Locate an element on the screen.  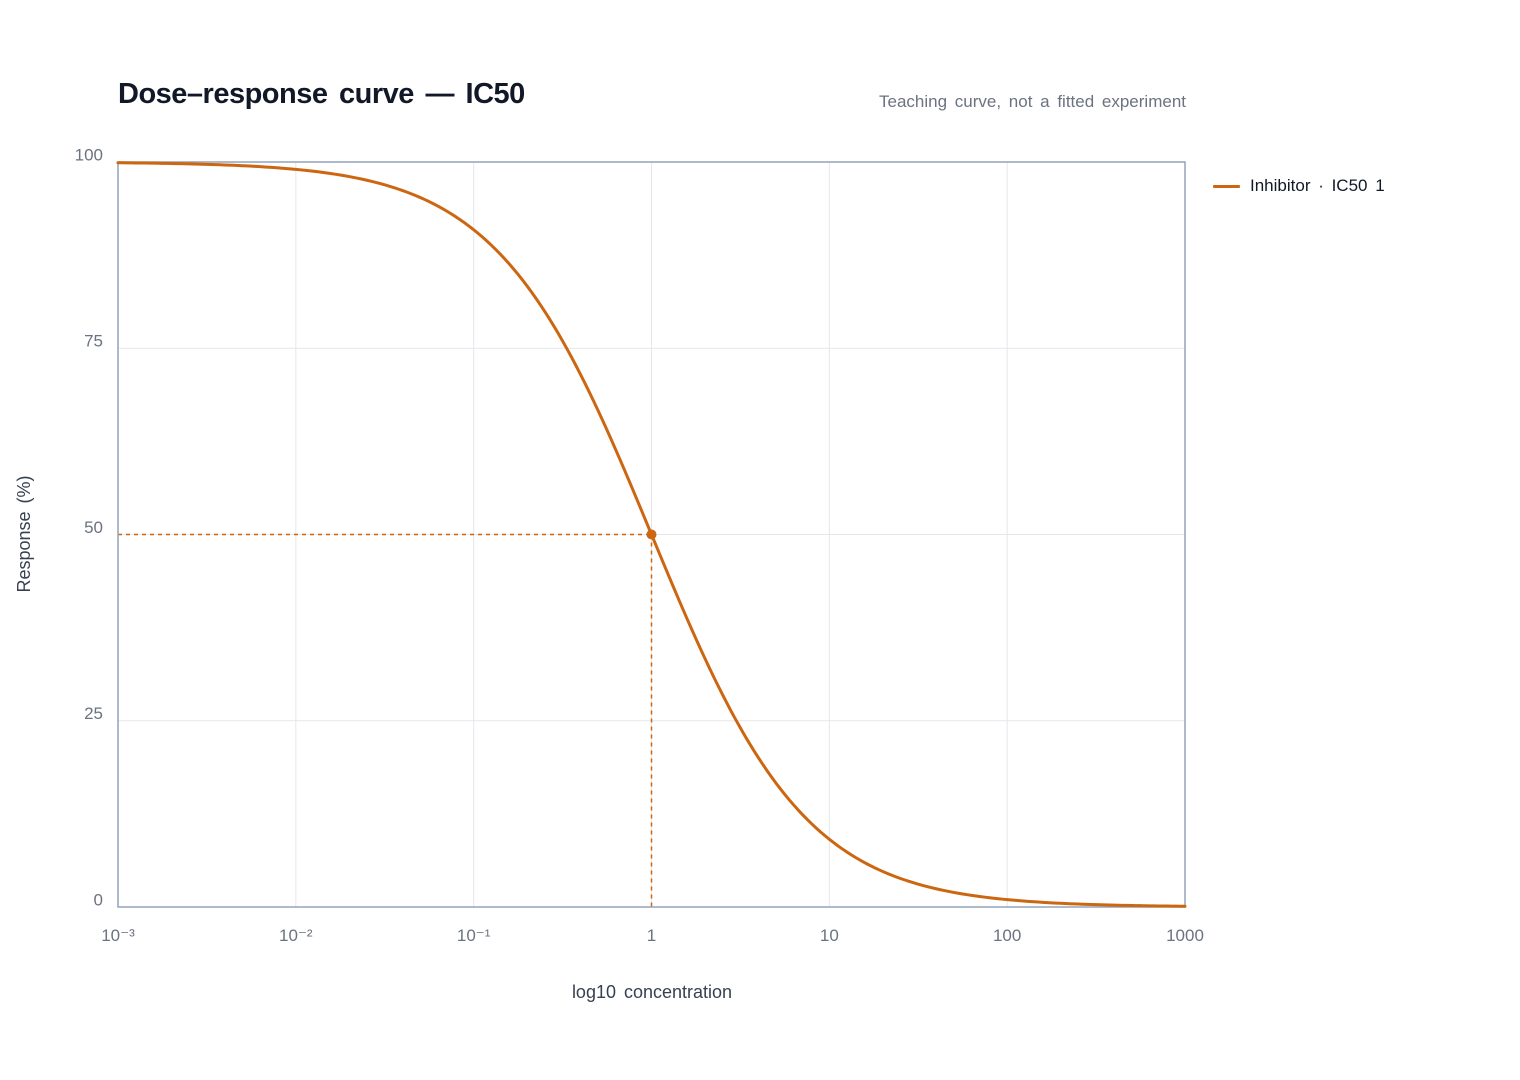
legend: Inhibitor · IC50 1 is located at coordinates (1299, 186).